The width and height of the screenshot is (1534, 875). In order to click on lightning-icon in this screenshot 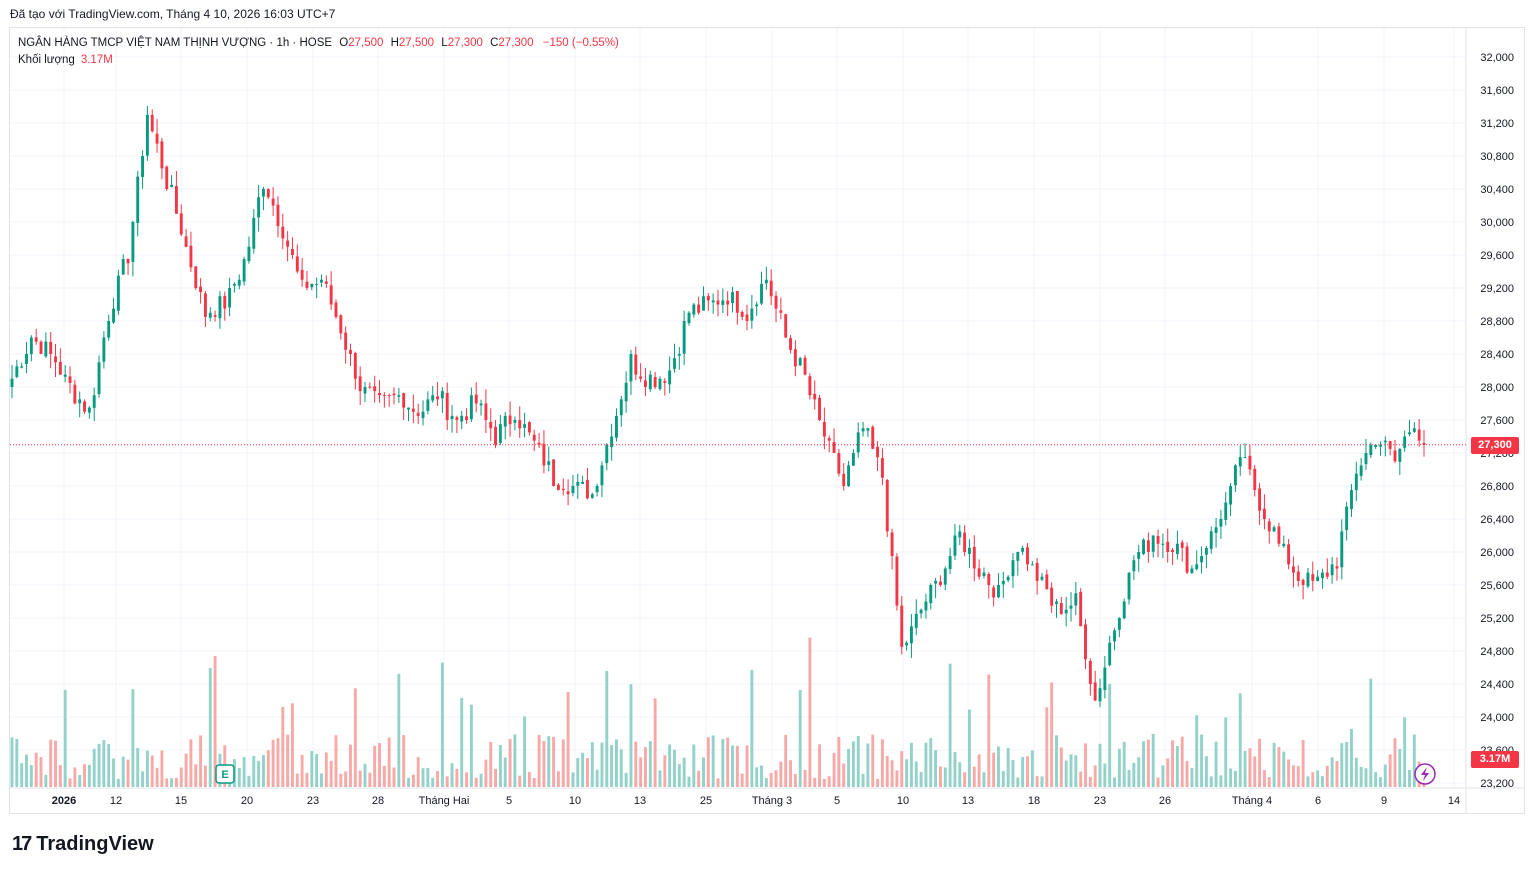, I will do `click(1425, 774)`.